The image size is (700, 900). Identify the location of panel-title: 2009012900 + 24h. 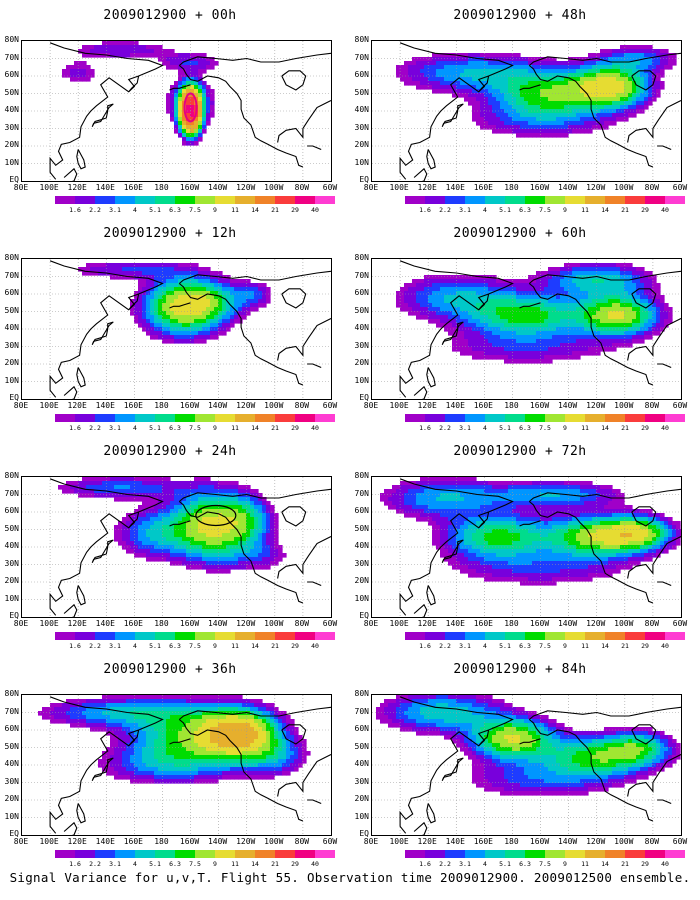
(170, 451).